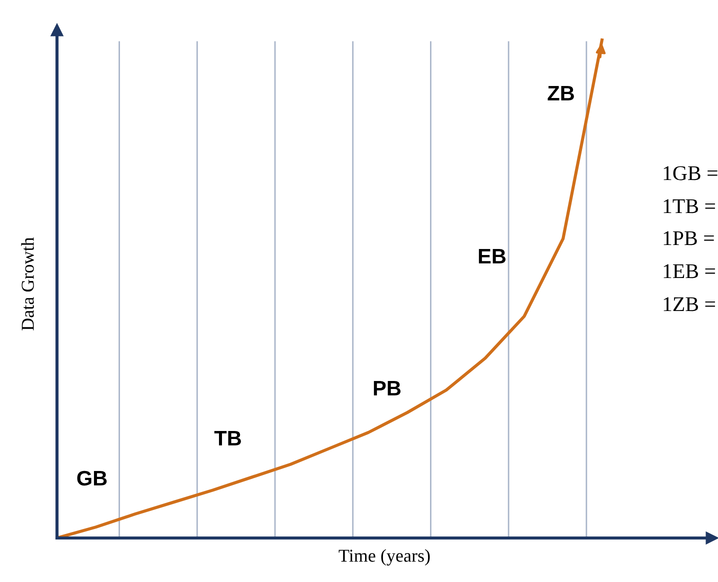 This screenshot has height=582, width=718. What do you see at coordinates (384, 557) in the screenshot?
I see `x-axis-title: Time (years)` at bounding box center [384, 557].